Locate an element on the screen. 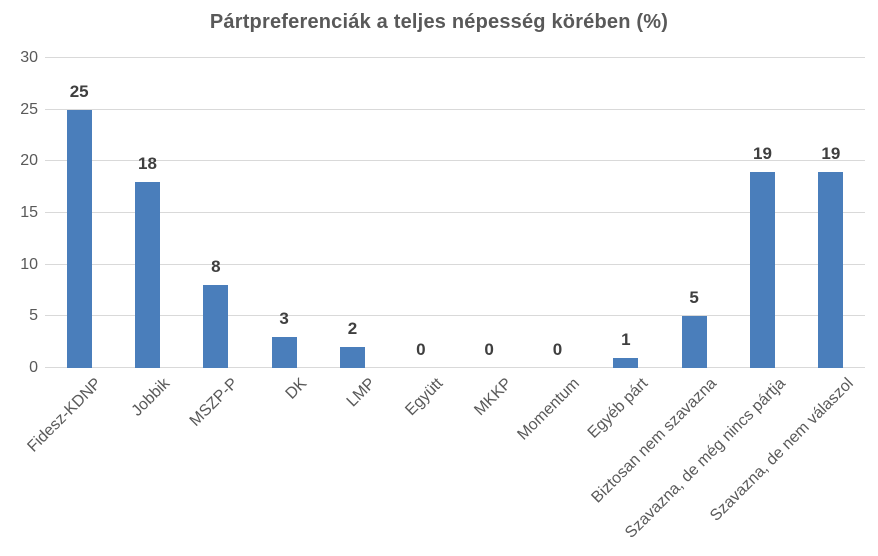  y-axis-tick-label: 10 is located at coordinates (29, 264).